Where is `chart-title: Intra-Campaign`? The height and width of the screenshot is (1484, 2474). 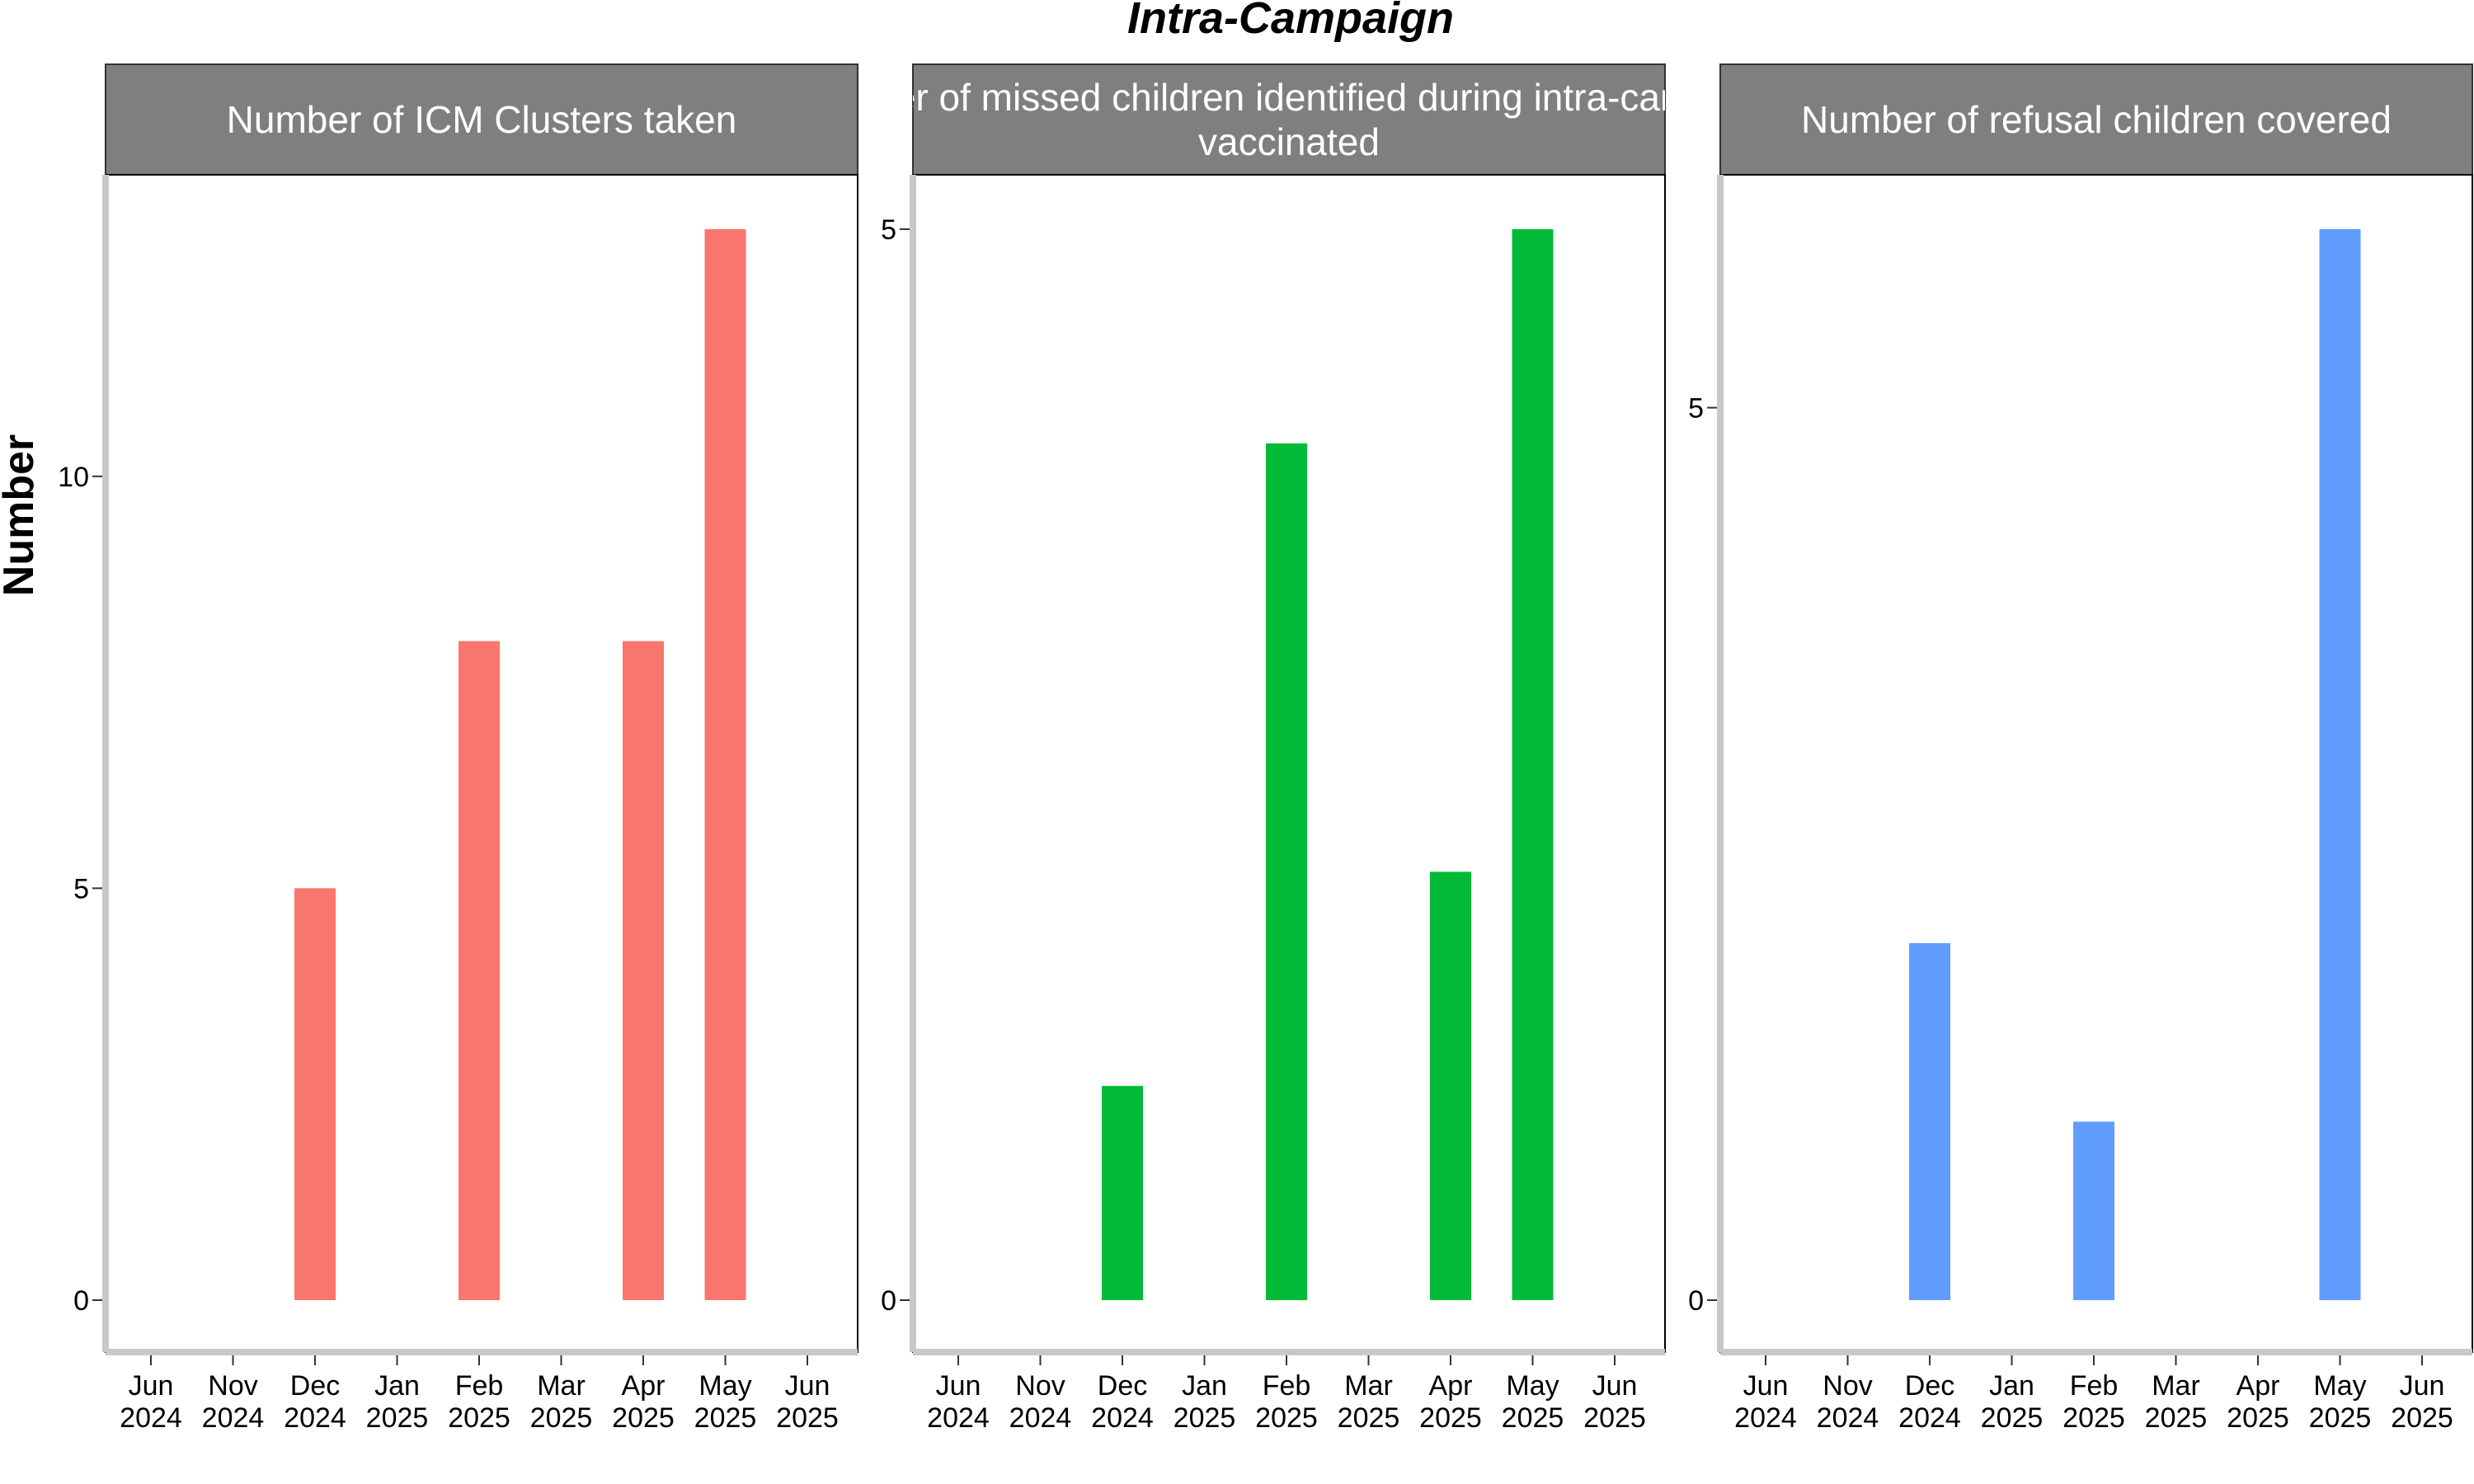
chart-title: Intra-Campaign is located at coordinates (1290, 21).